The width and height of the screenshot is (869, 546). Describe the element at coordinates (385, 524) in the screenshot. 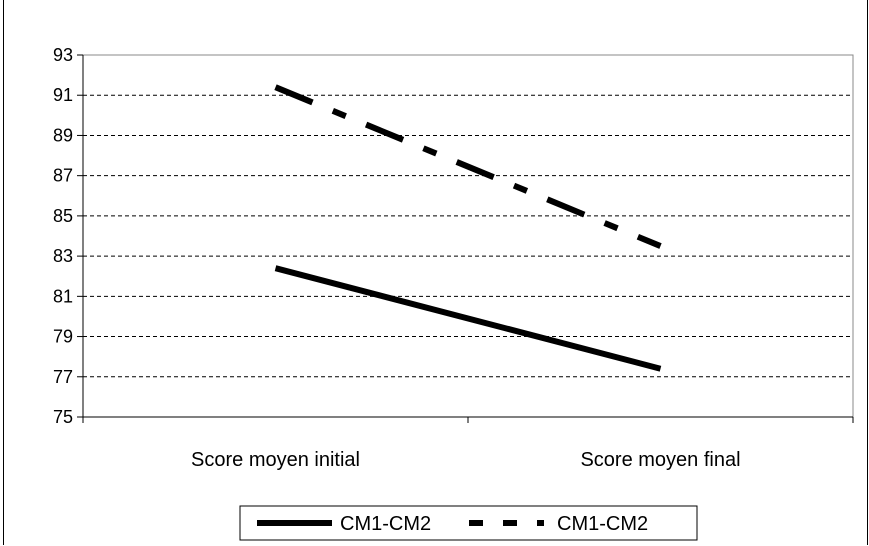

I see `legend-label-1: CM1-CM2` at that location.